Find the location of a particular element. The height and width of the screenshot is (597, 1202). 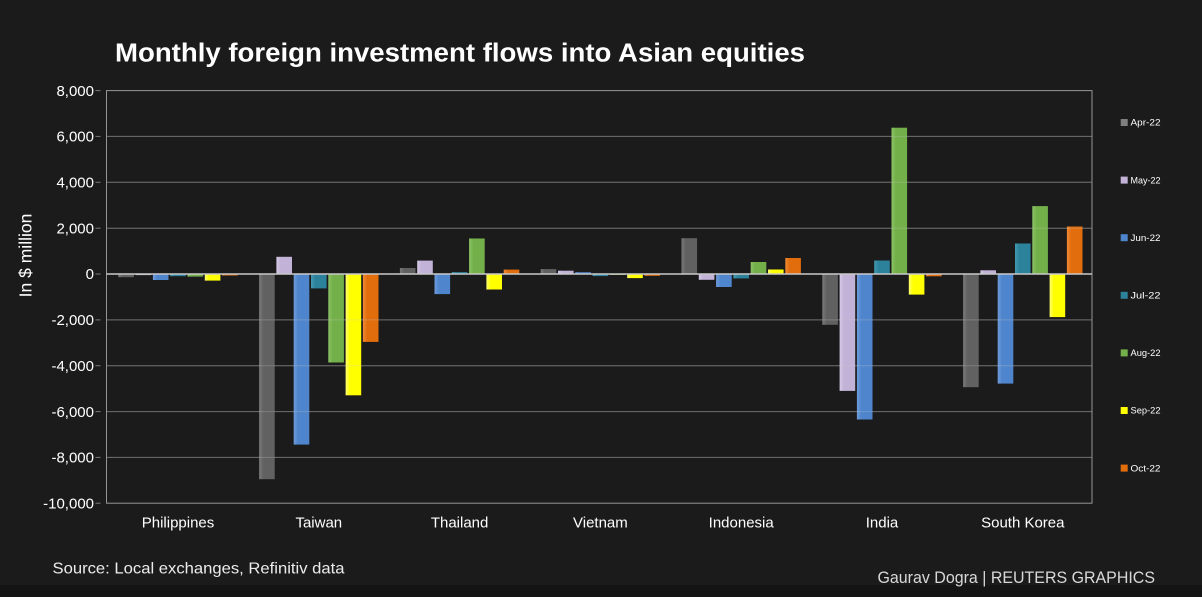

svg-text: India is located at coordinates (882, 523).